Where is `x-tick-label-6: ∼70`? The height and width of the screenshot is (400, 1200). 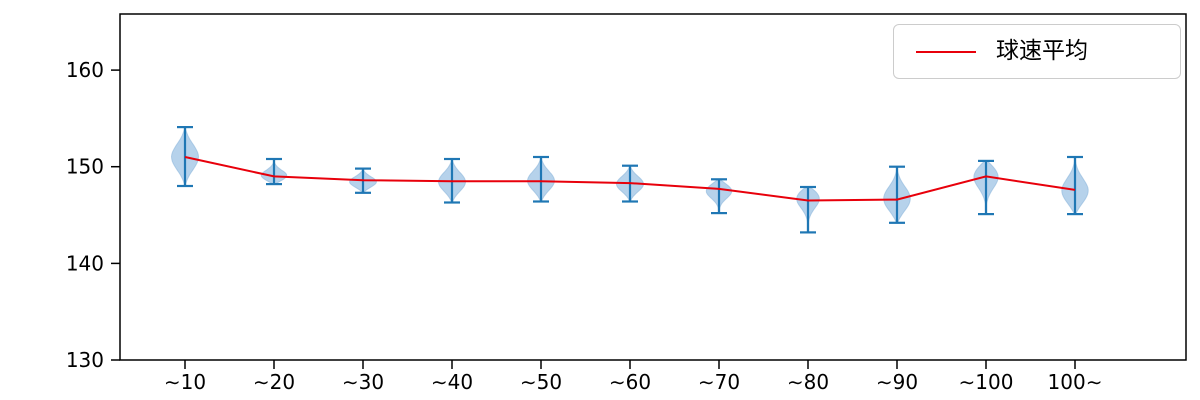 x-tick-label-6: ∼70 is located at coordinates (719, 382).